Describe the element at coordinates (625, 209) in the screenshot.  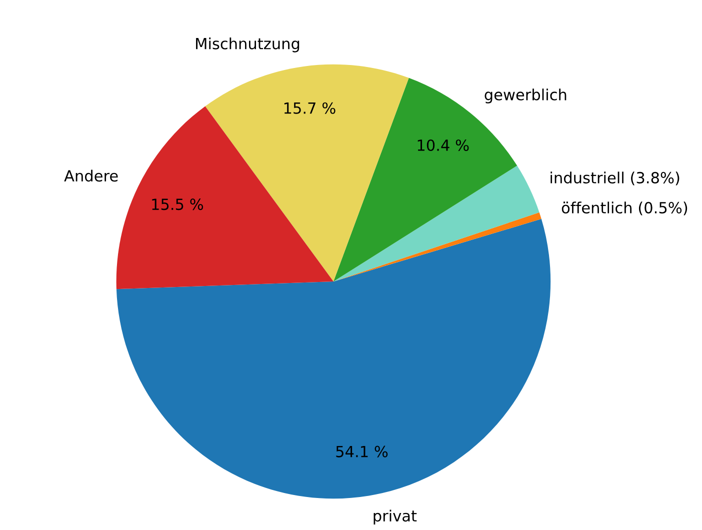
I see `slice-label: öffentlich (0.5%)` at that location.